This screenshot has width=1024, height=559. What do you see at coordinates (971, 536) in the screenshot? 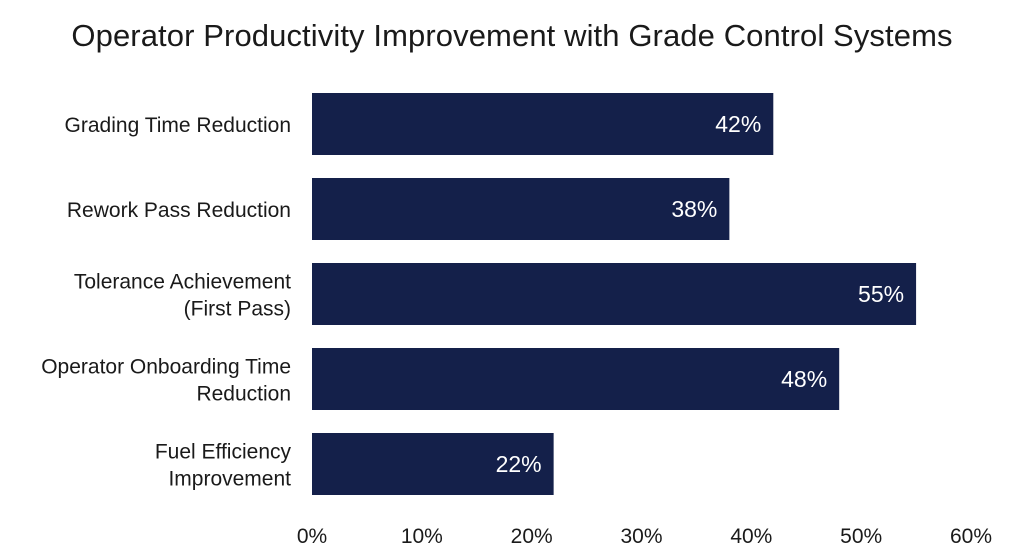
I see `x-tick-label-60: 60%` at bounding box center [971, 536].